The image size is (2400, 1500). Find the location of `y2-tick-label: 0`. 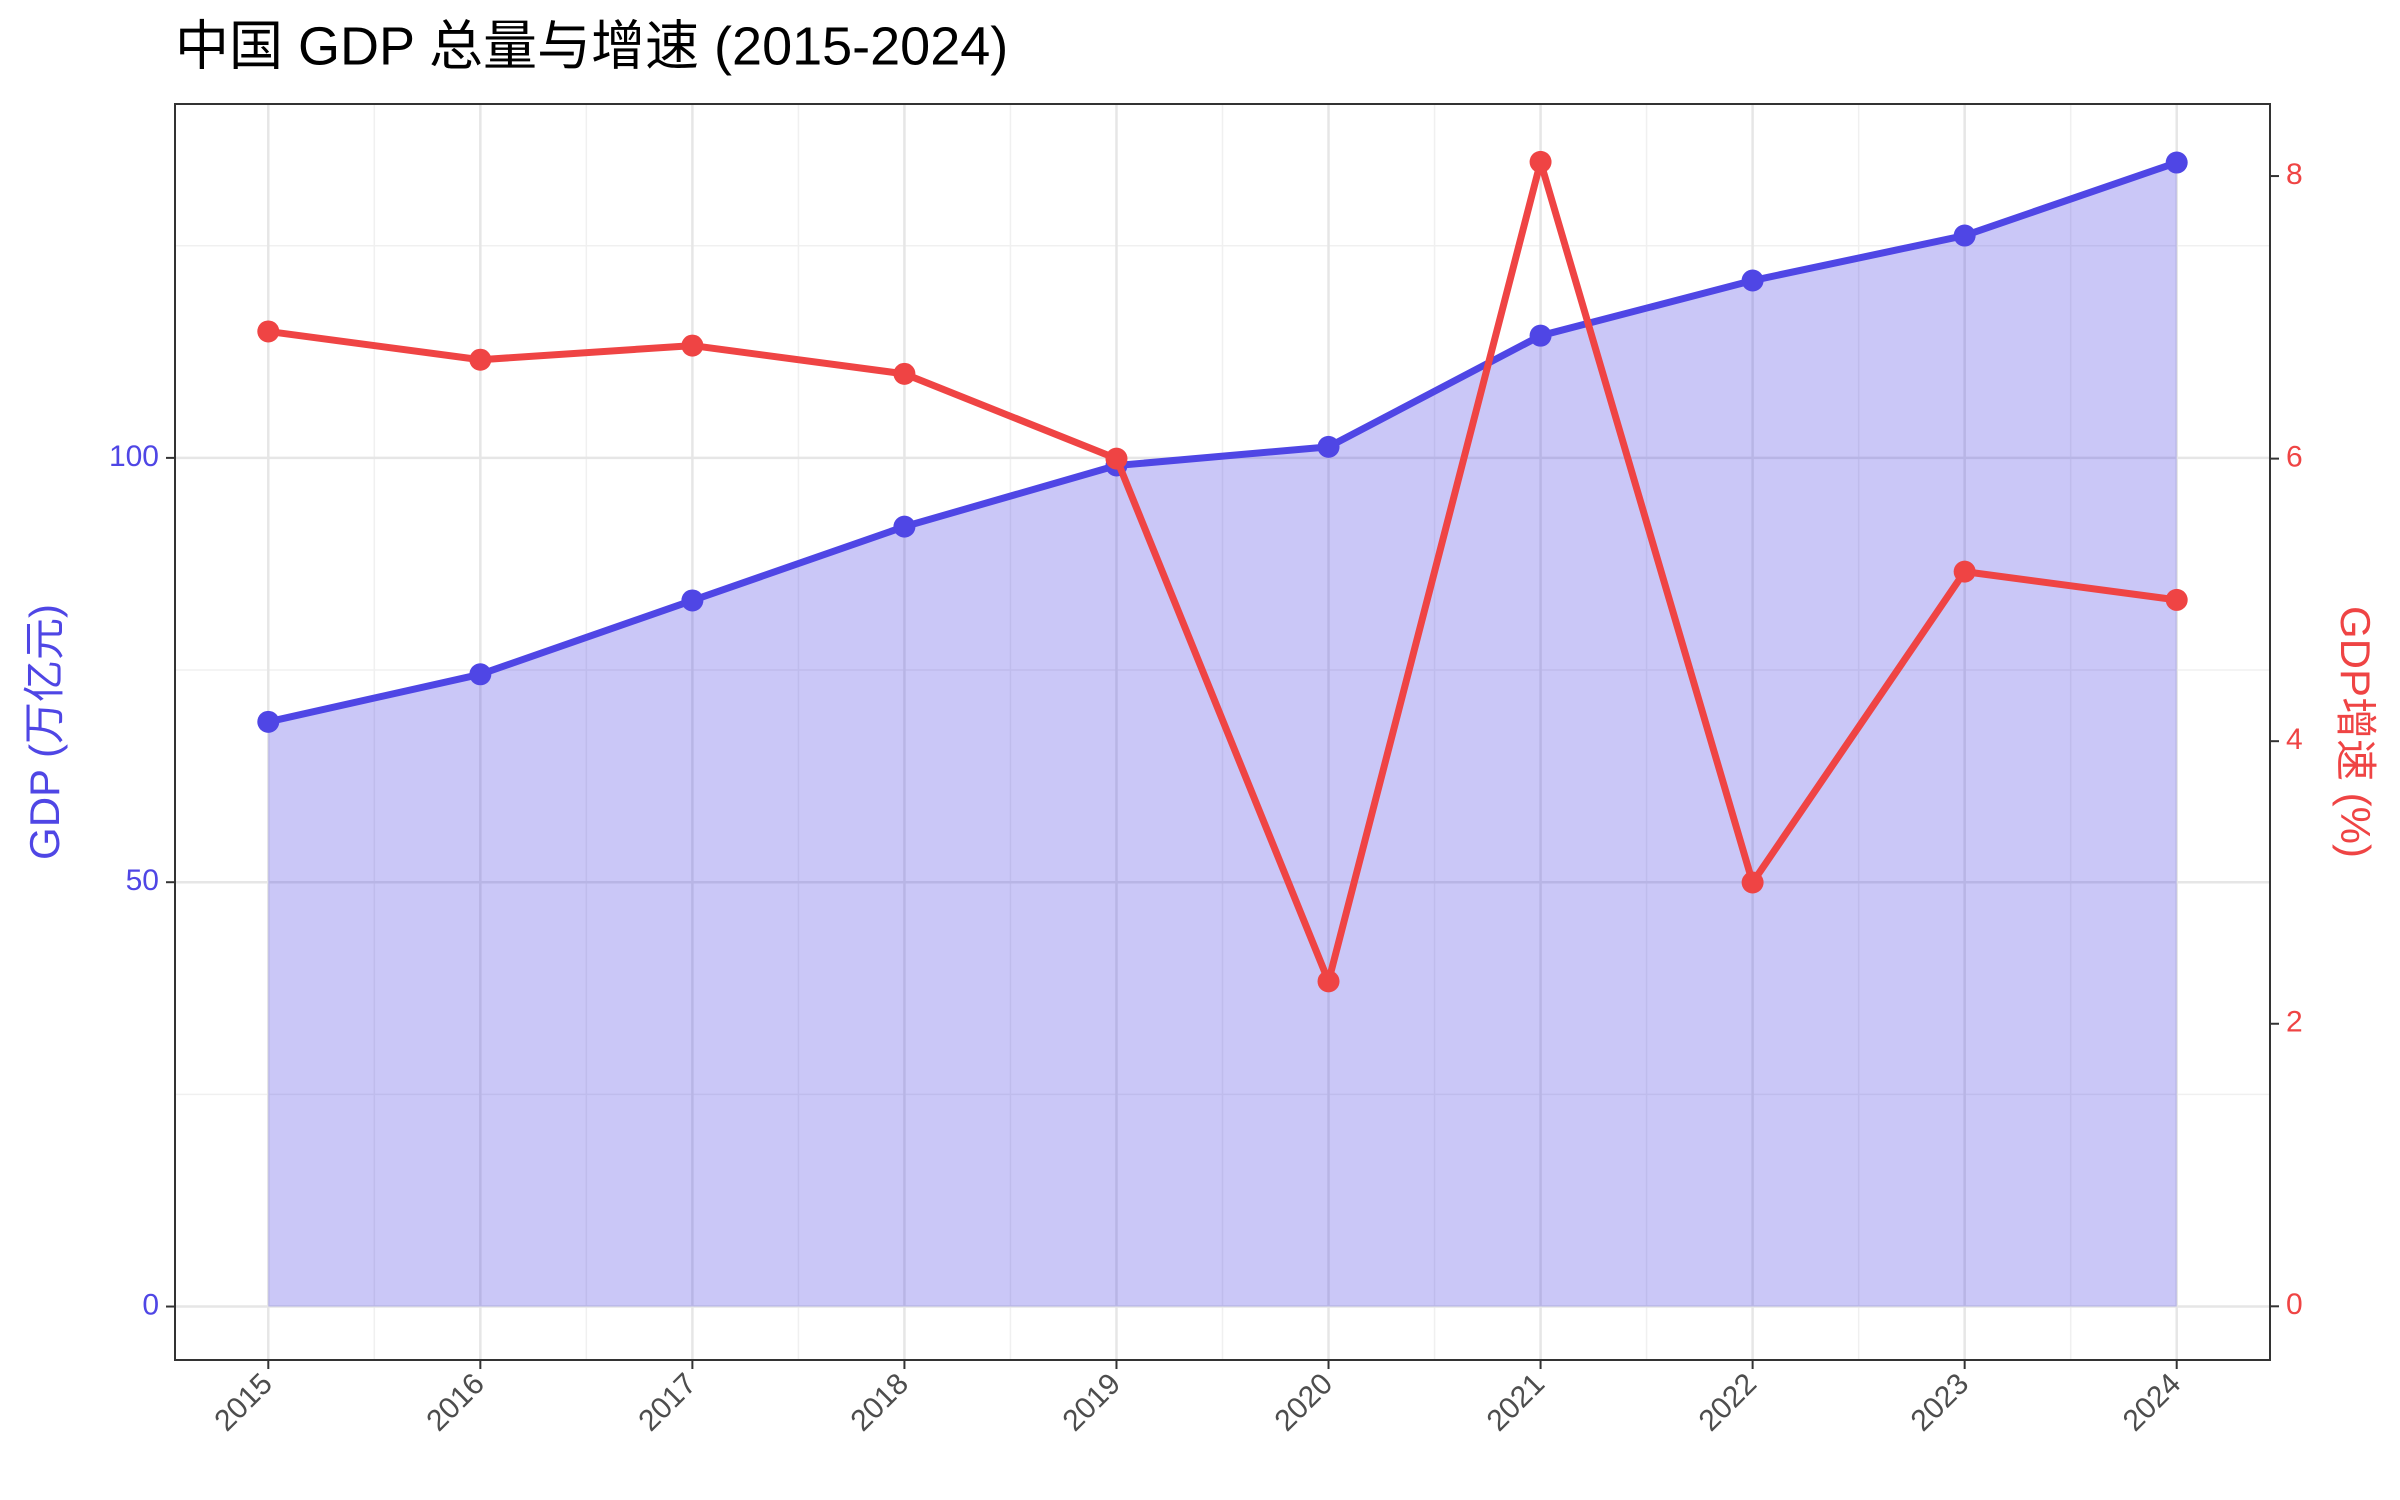

y2-tick-label: 0 is located at coordinates (2294, 1304).